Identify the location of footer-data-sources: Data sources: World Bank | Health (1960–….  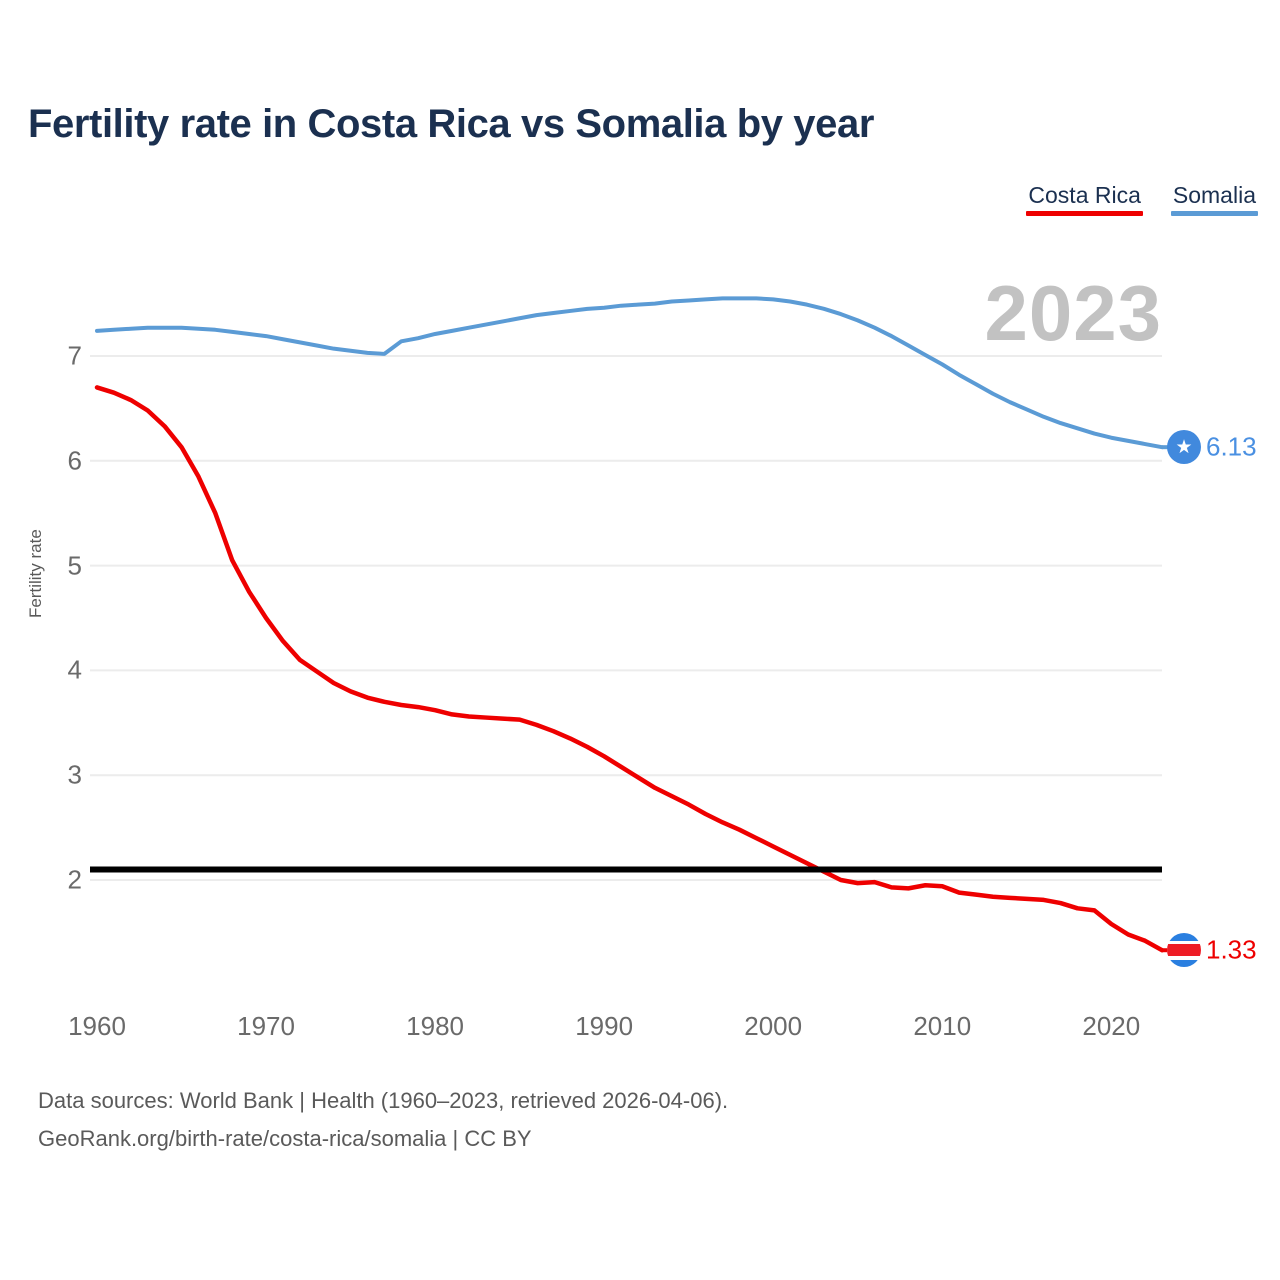
(383, 1100).